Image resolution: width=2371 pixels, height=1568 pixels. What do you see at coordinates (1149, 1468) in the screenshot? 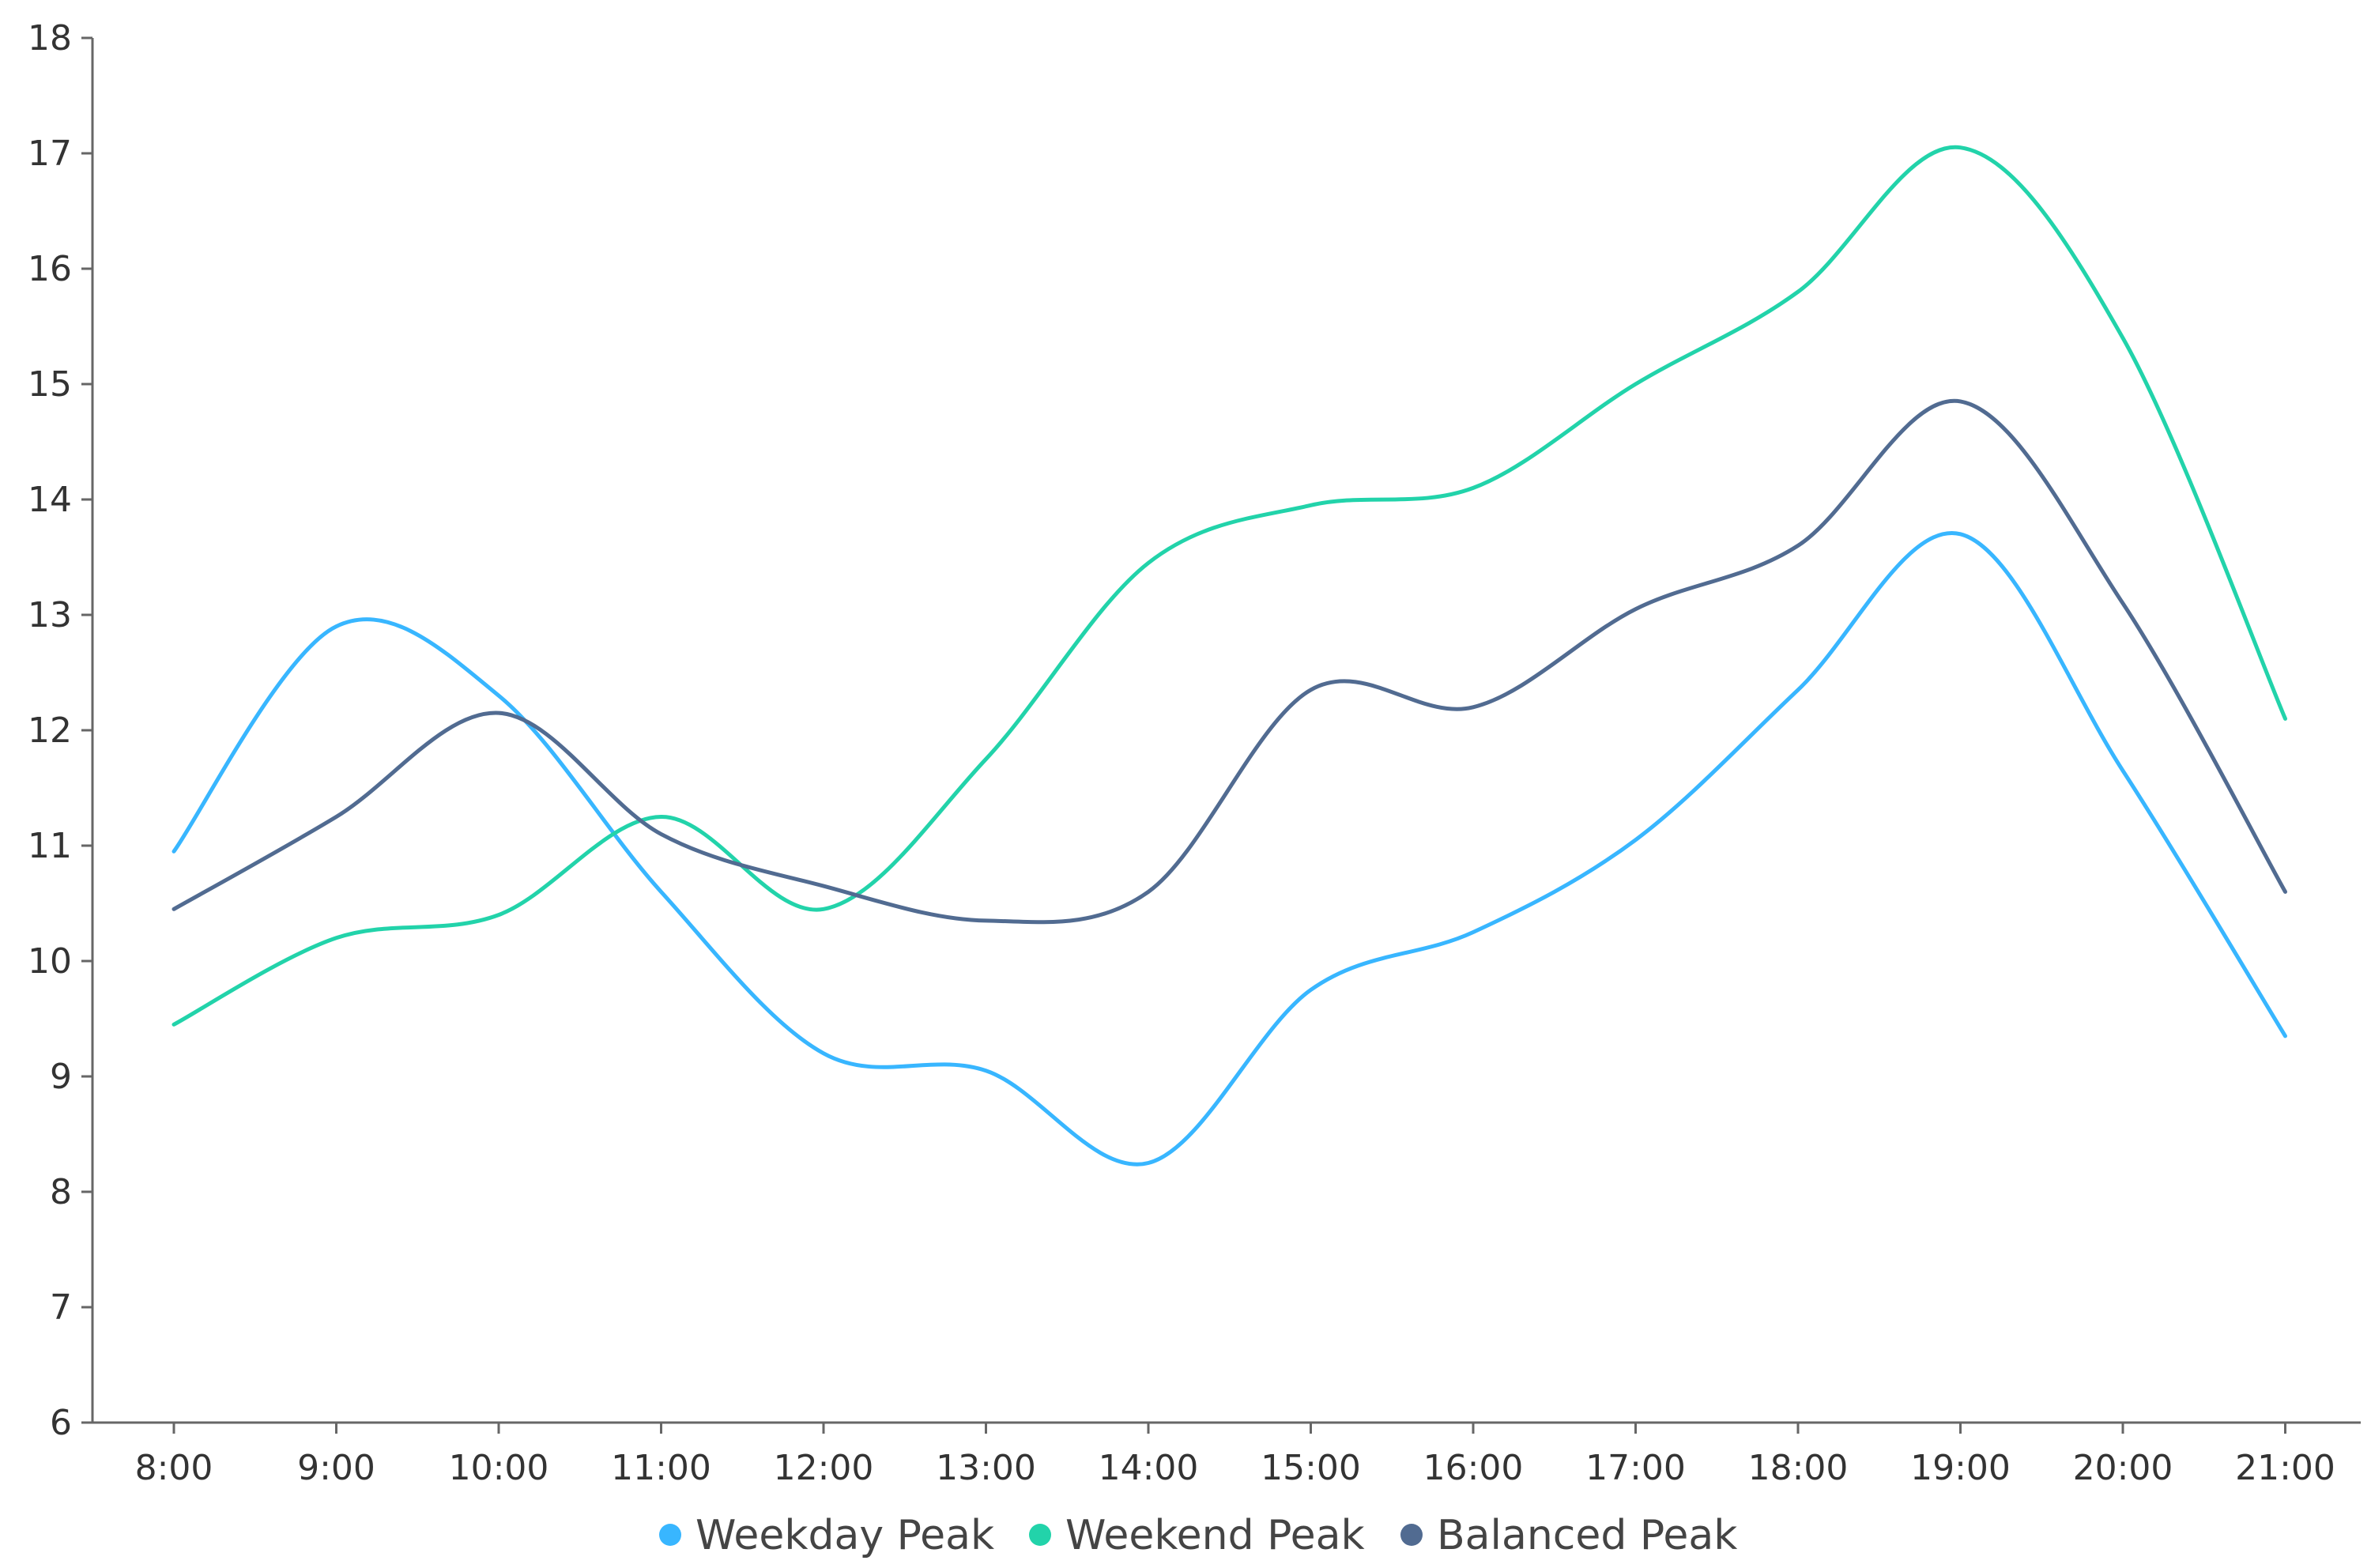
I see `x-tick-label: 14:00` at bounding box center [1149, 1468].